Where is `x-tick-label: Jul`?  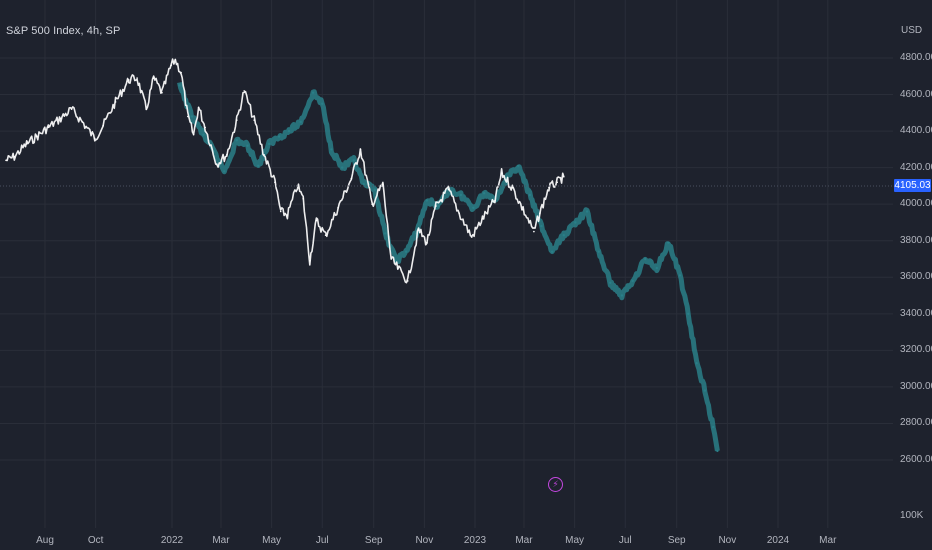
x-tick-label: Jul is located at coordinates (322, 540).